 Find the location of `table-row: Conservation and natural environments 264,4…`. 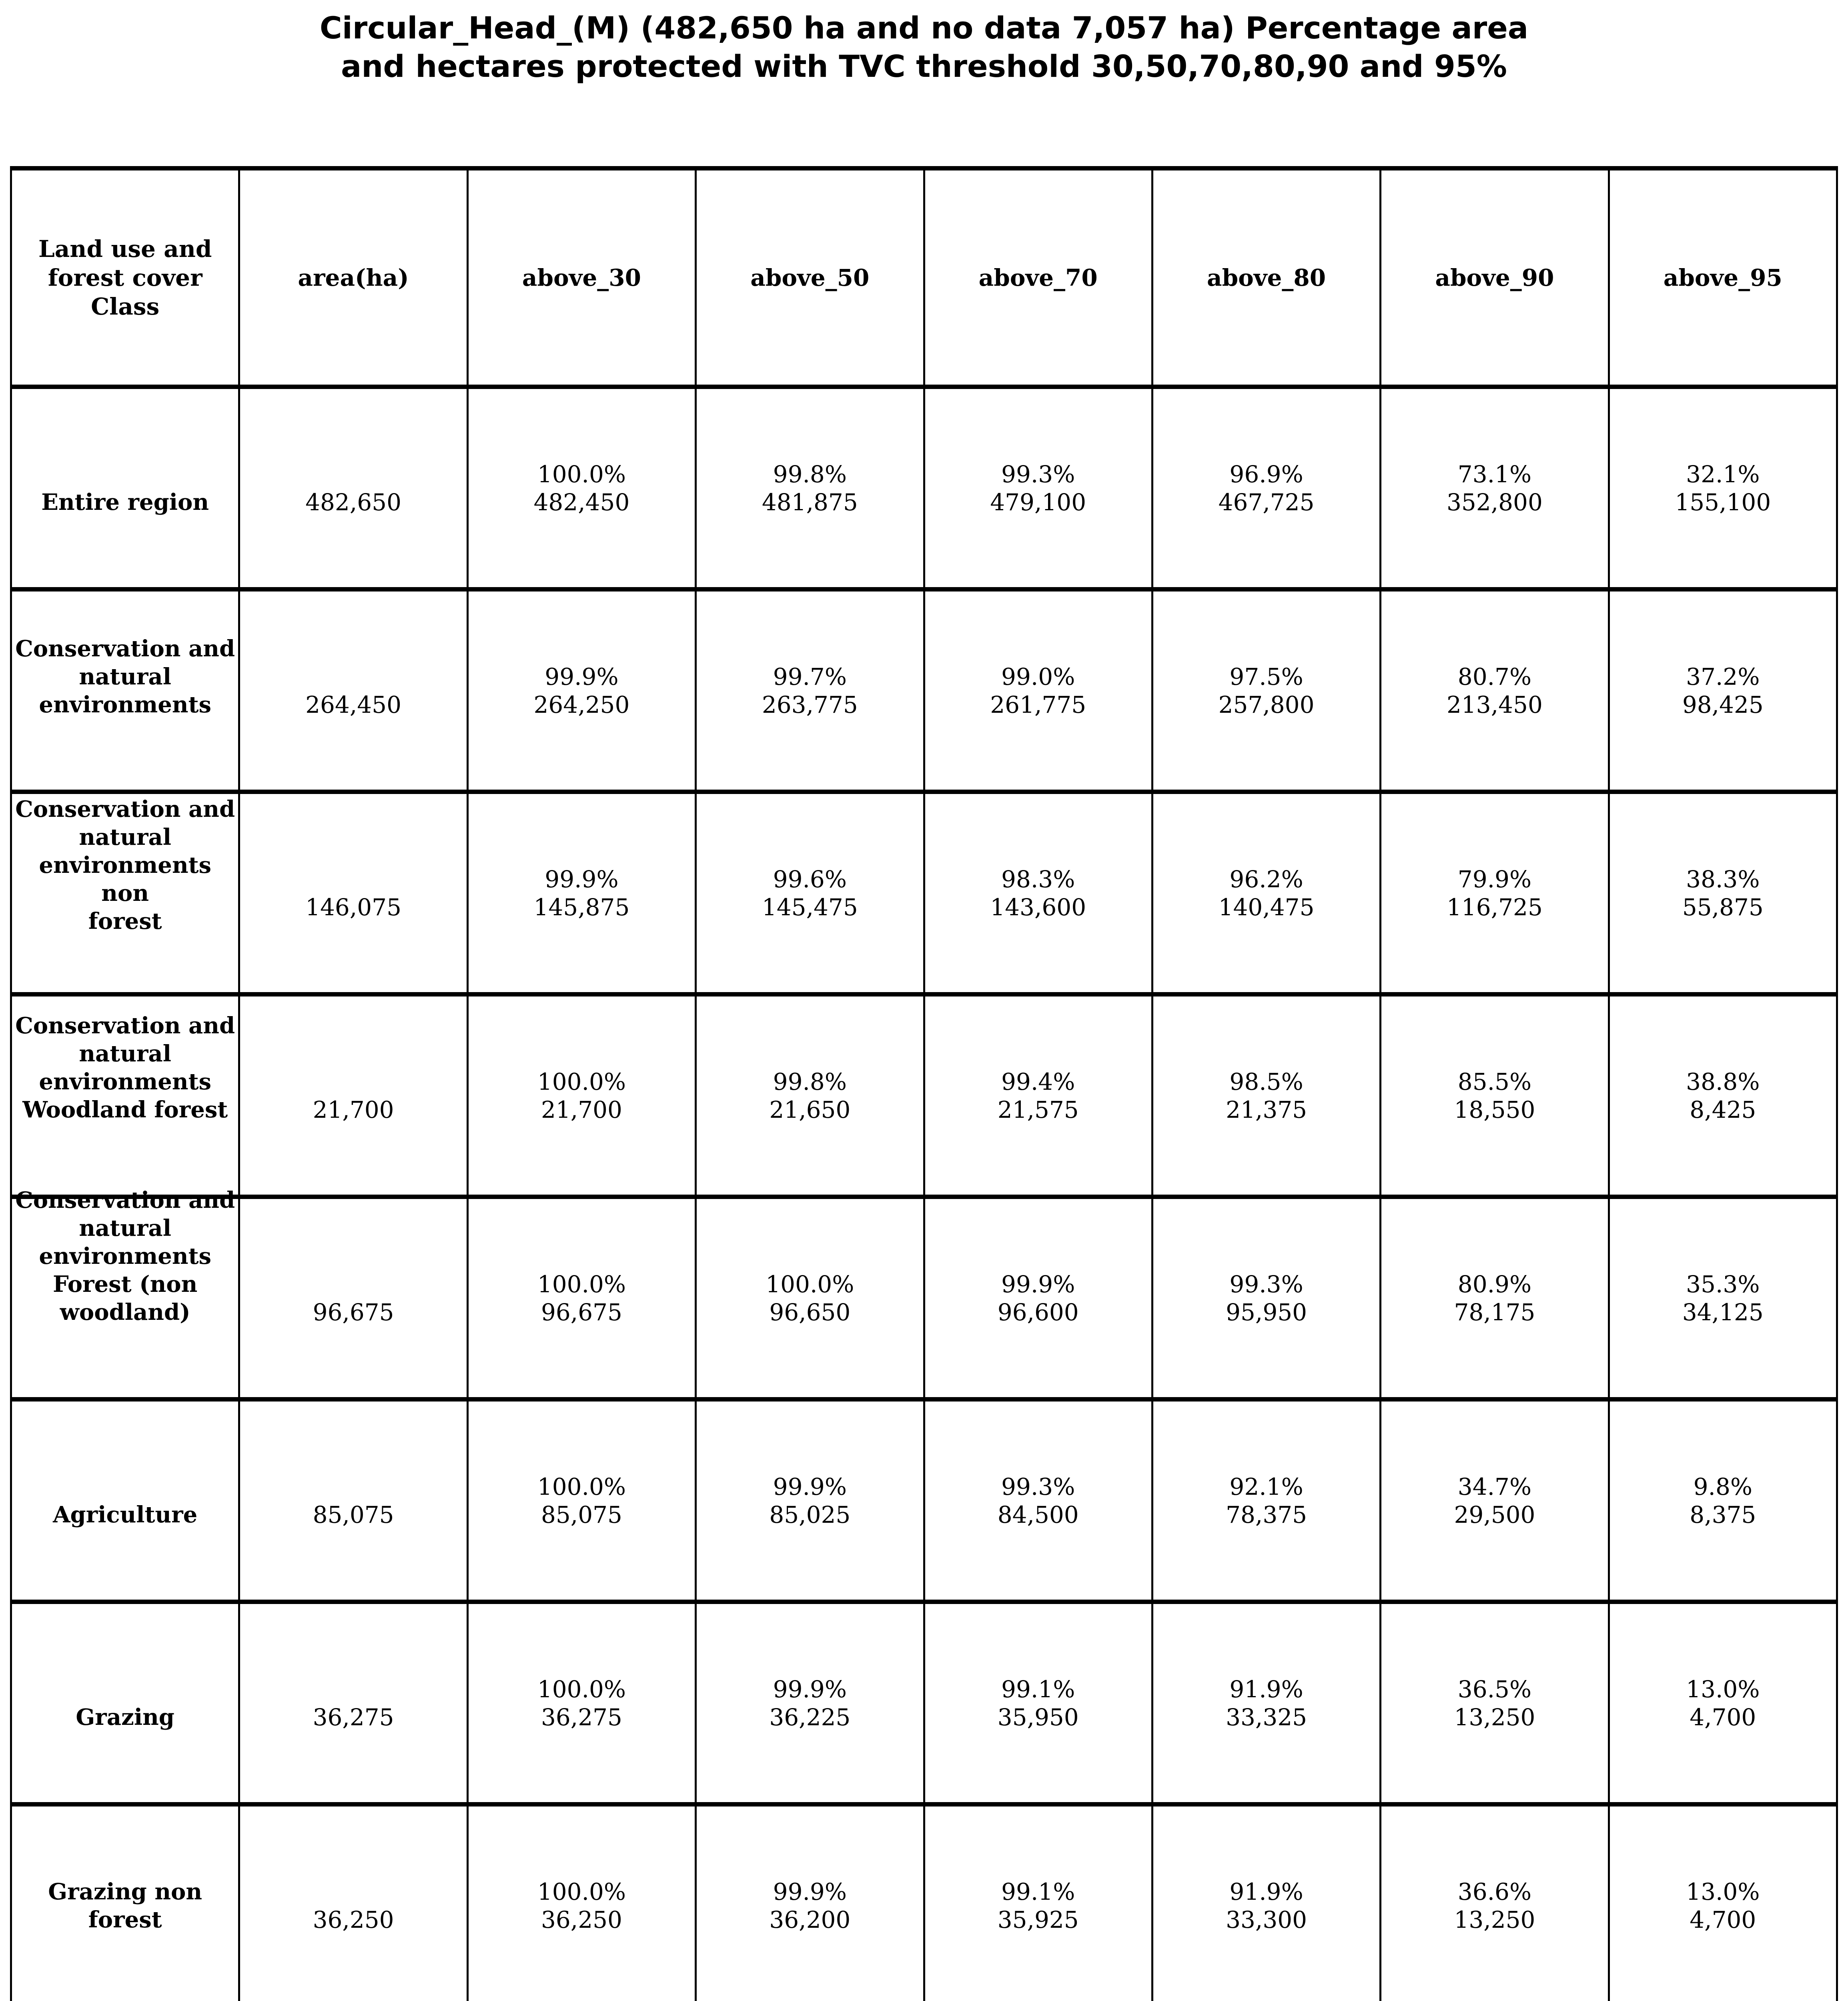

table-row: Conservation and natural environments 264,4… is located at coordinates (924, 688).